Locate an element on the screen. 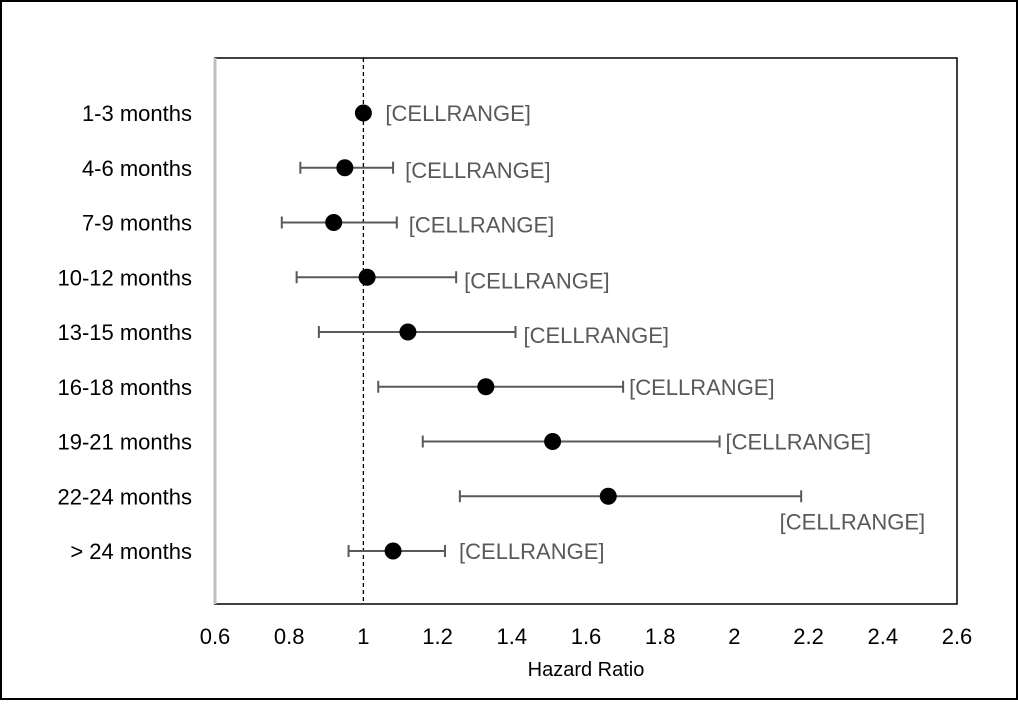  x-tick-label: 1.8 is located at coordinates (660, 636).